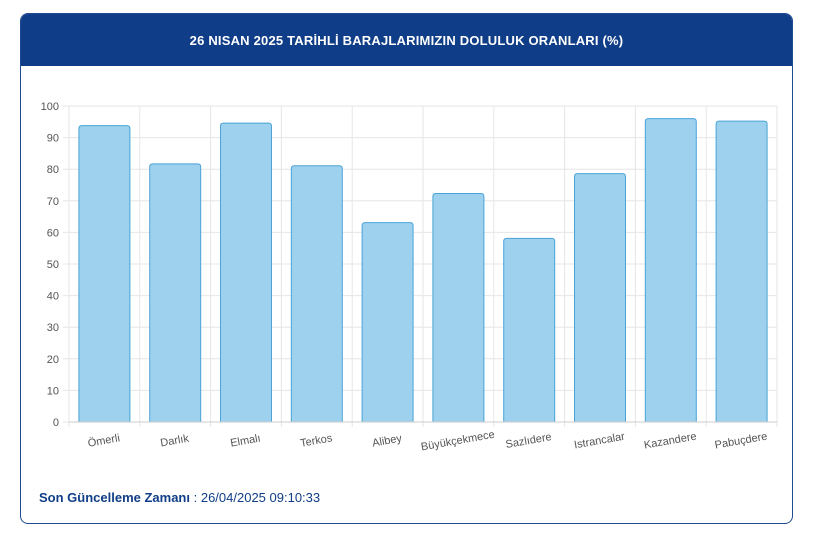 The image size is (820, 544). I want to click on x-tick-label: Sazlıdere, so click(529, 441).